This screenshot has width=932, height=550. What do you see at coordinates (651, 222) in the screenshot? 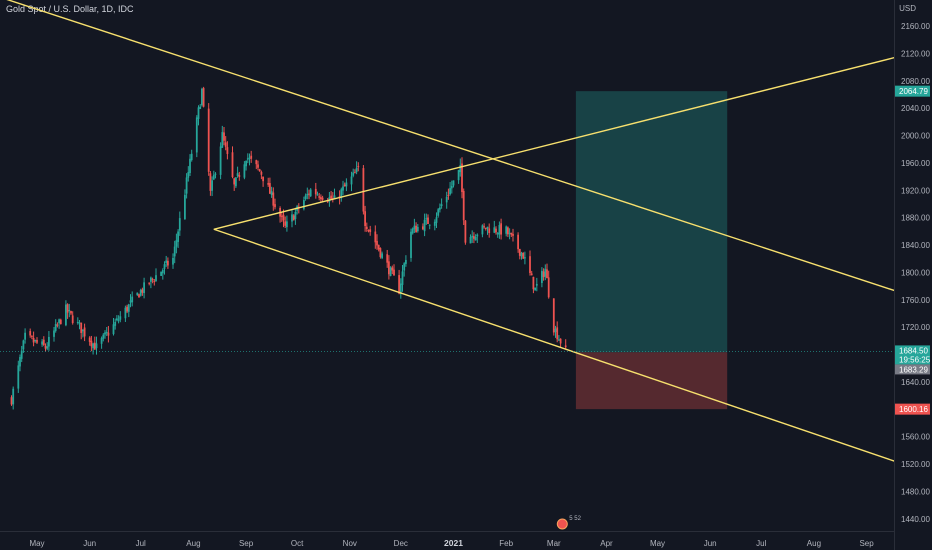
I see `target-zone` at bounding box center [651, 222].